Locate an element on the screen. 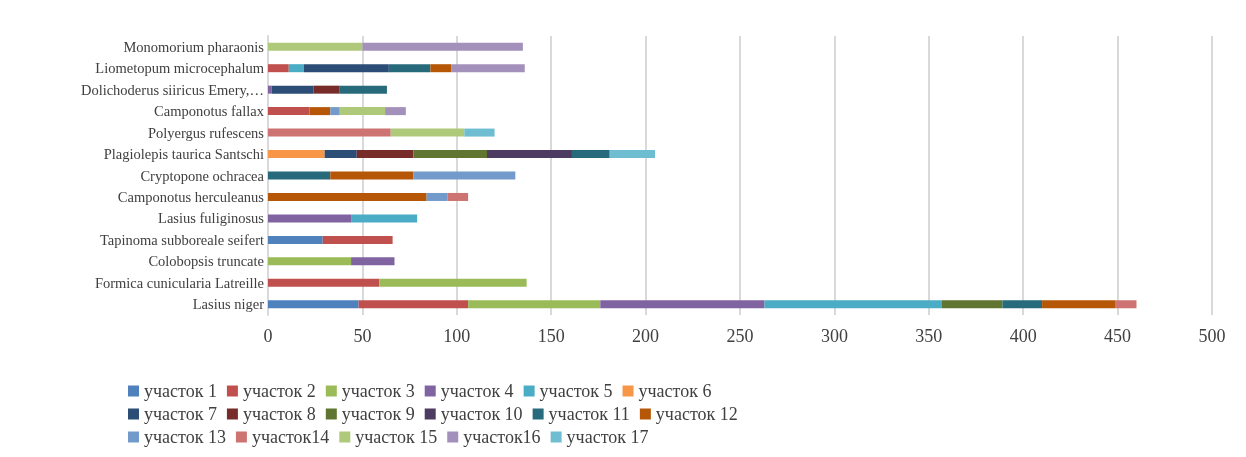 This screenshot has height=457, width=1246. x-tick-label: 250 is located at coordinates (740, 336).